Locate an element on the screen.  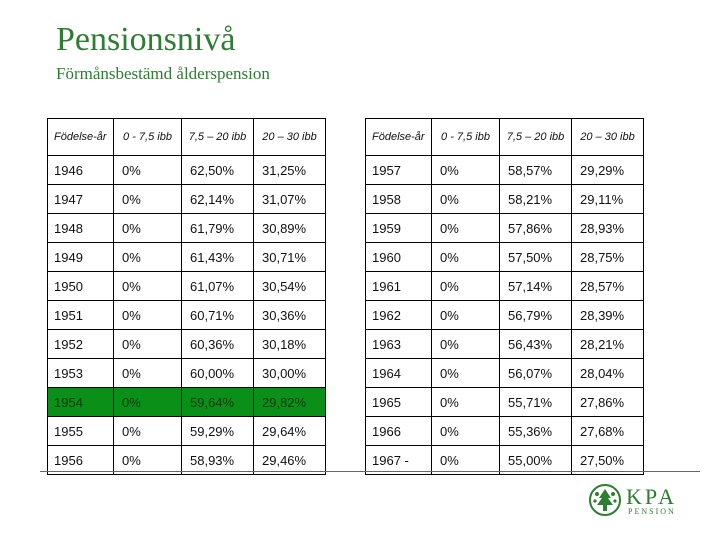
table-row: 1949 0% 61,43% 30,71% is located at coordinates (186, 257).